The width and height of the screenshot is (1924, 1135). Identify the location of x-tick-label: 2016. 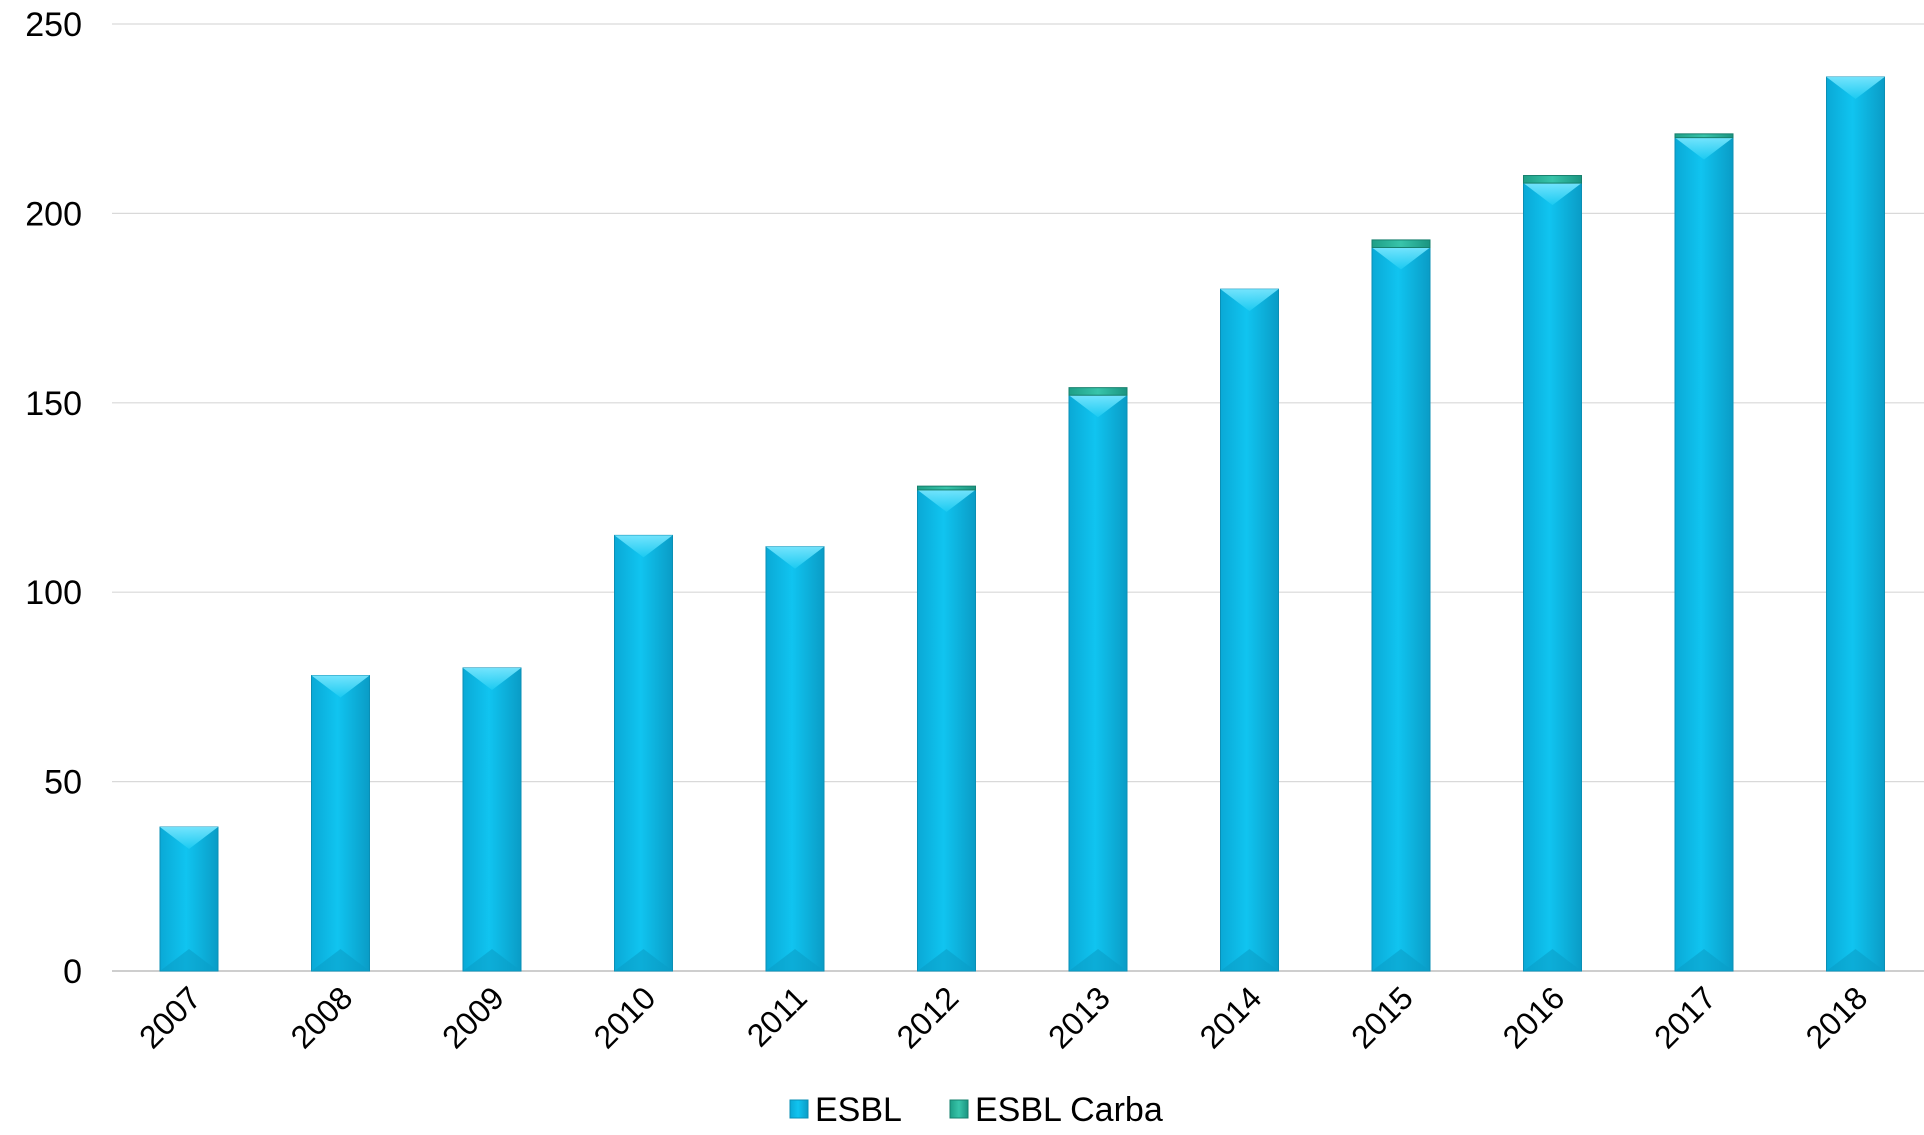
(1534, 1017).